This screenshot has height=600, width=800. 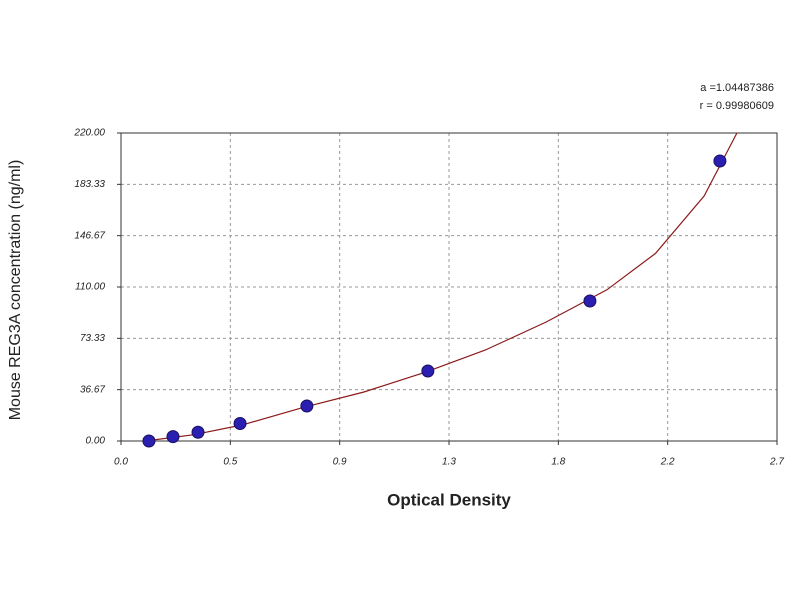 What do you see at coordinates (449, 462) in the screenshot?
I see `x-tick-label: 1.3` at bounding box center [449, 462].